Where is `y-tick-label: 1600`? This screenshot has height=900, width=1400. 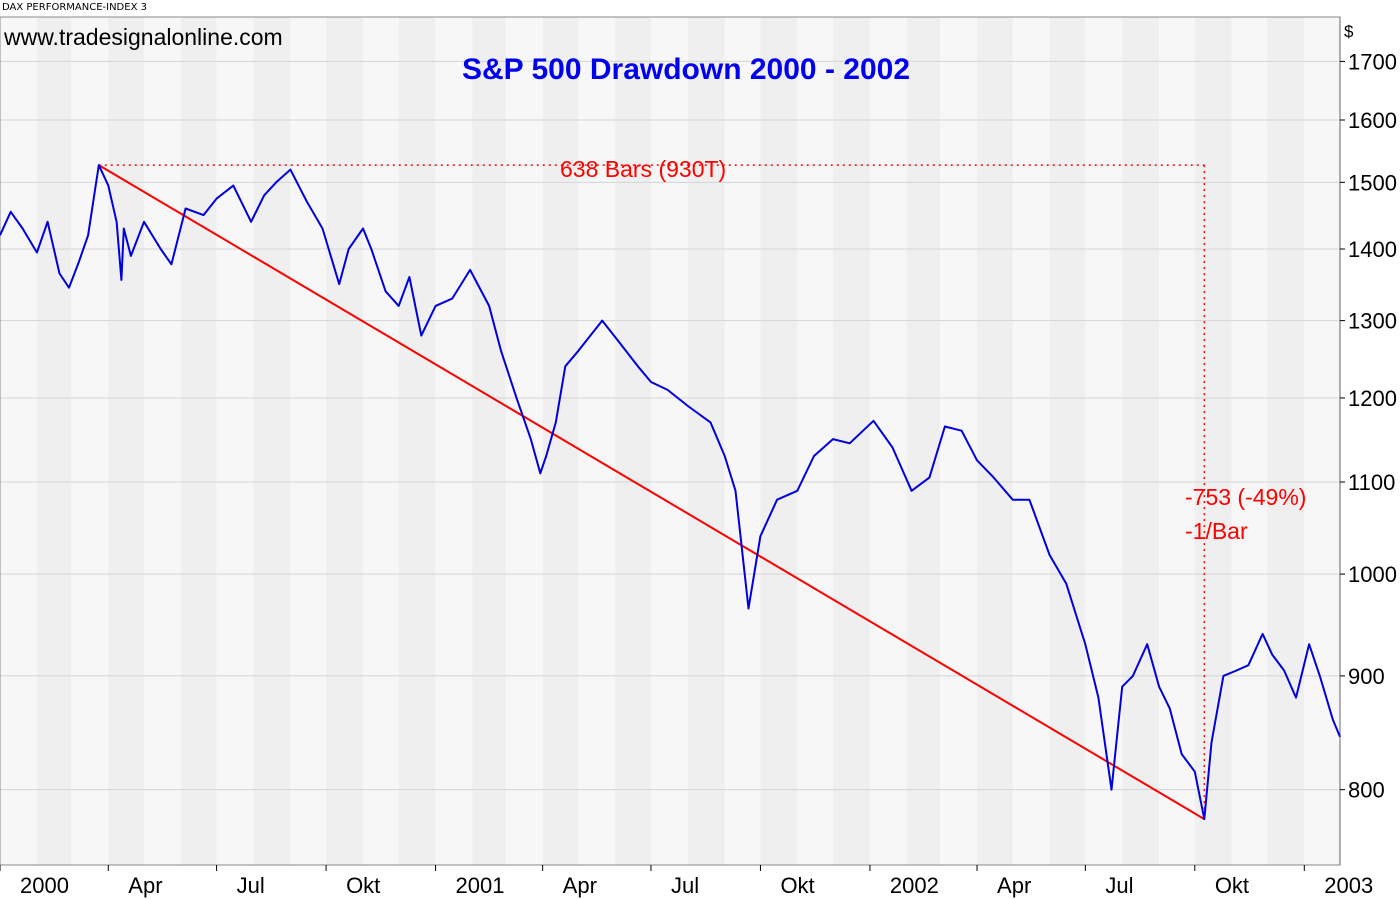
y-tick-label: 1600 is located at coordinates (1372, 120).